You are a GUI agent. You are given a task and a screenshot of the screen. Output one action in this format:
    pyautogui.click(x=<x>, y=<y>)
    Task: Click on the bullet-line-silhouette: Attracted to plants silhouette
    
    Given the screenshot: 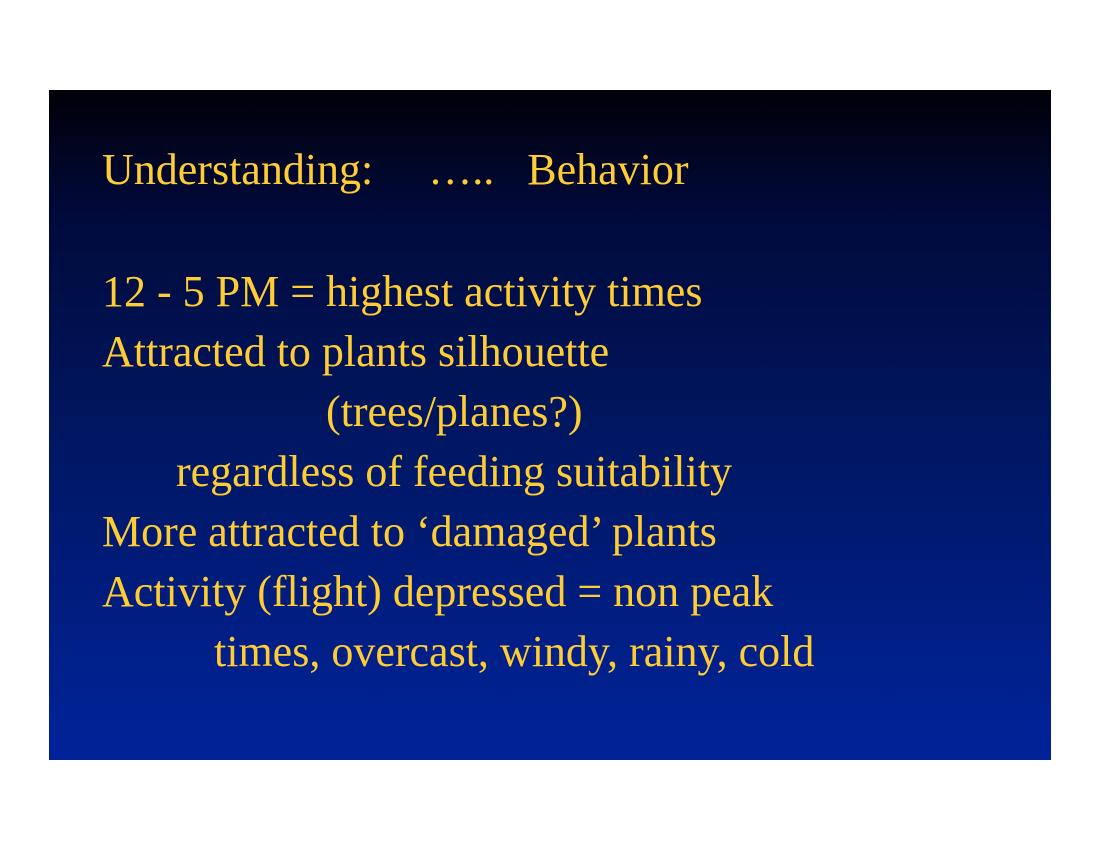 What is the action you would take?
    pyautogui.click(x=356, y=351)
    